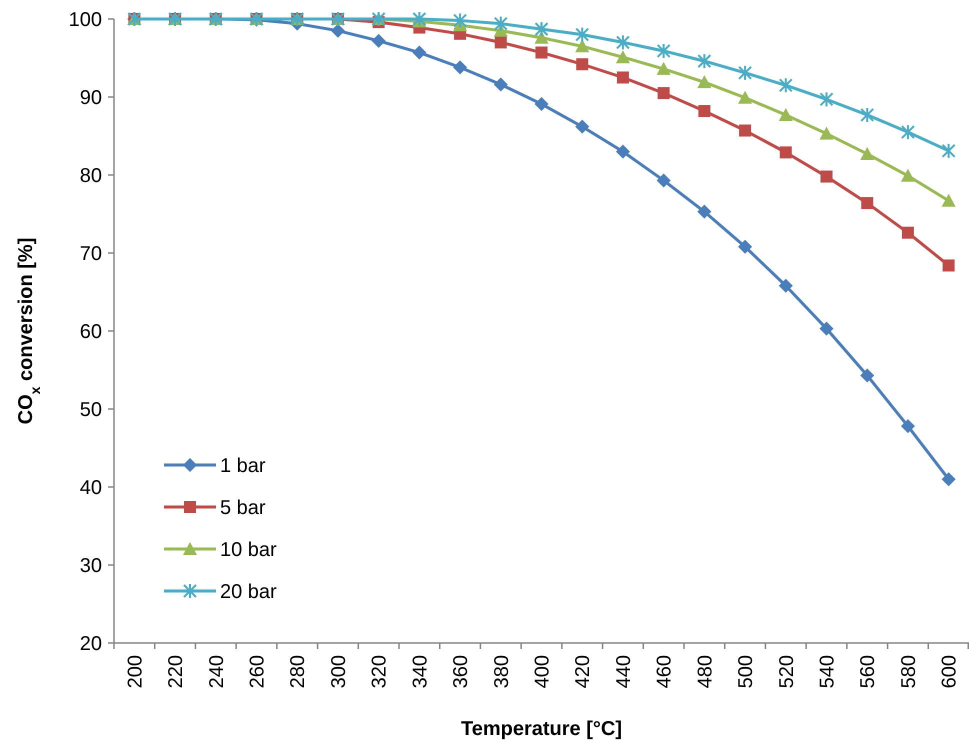 This screenshot has width=969, height=744. What do you see at coordinates (91, 644) in the screenshot?
I see `y-tick-label: 20` at bounding box center [91, 644].